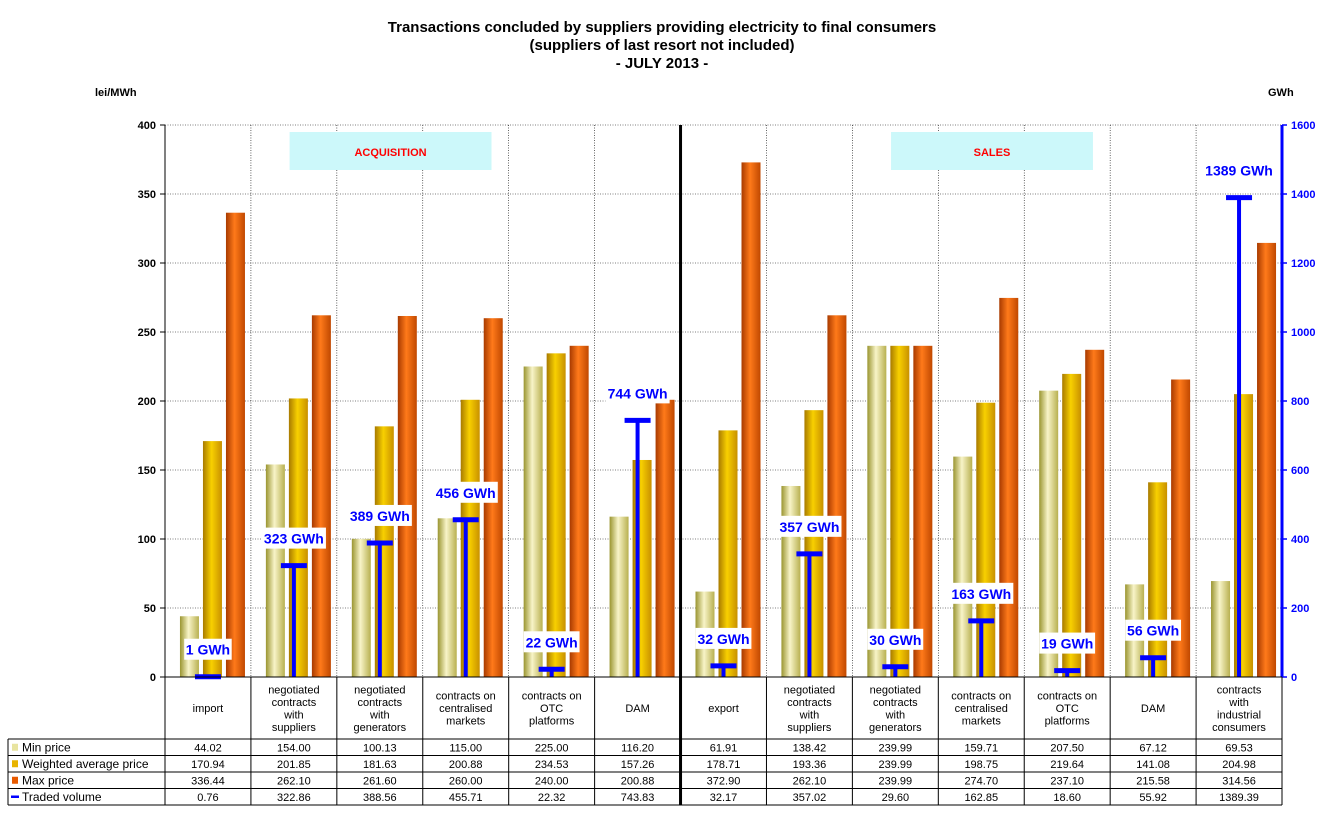  Describe the element at coordinates (895, 690) in the screenshot. I see `category-label: negotiated` at that location.